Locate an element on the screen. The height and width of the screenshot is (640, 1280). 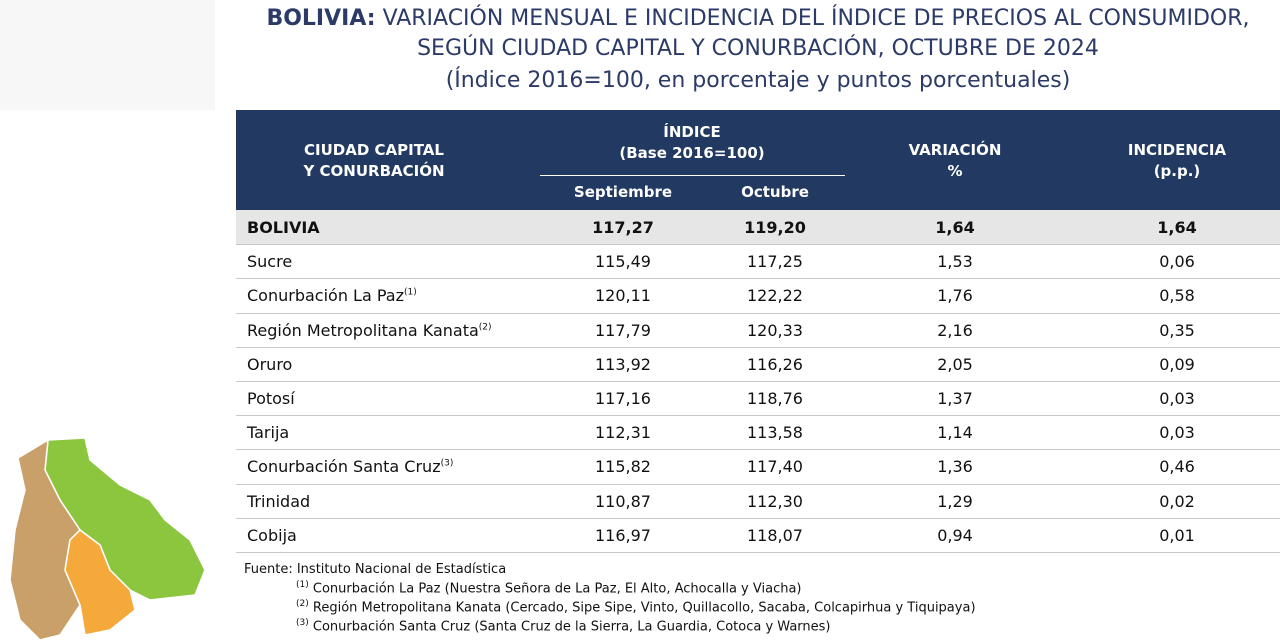
cell: 116,26 is located at coordinates (775, 364).